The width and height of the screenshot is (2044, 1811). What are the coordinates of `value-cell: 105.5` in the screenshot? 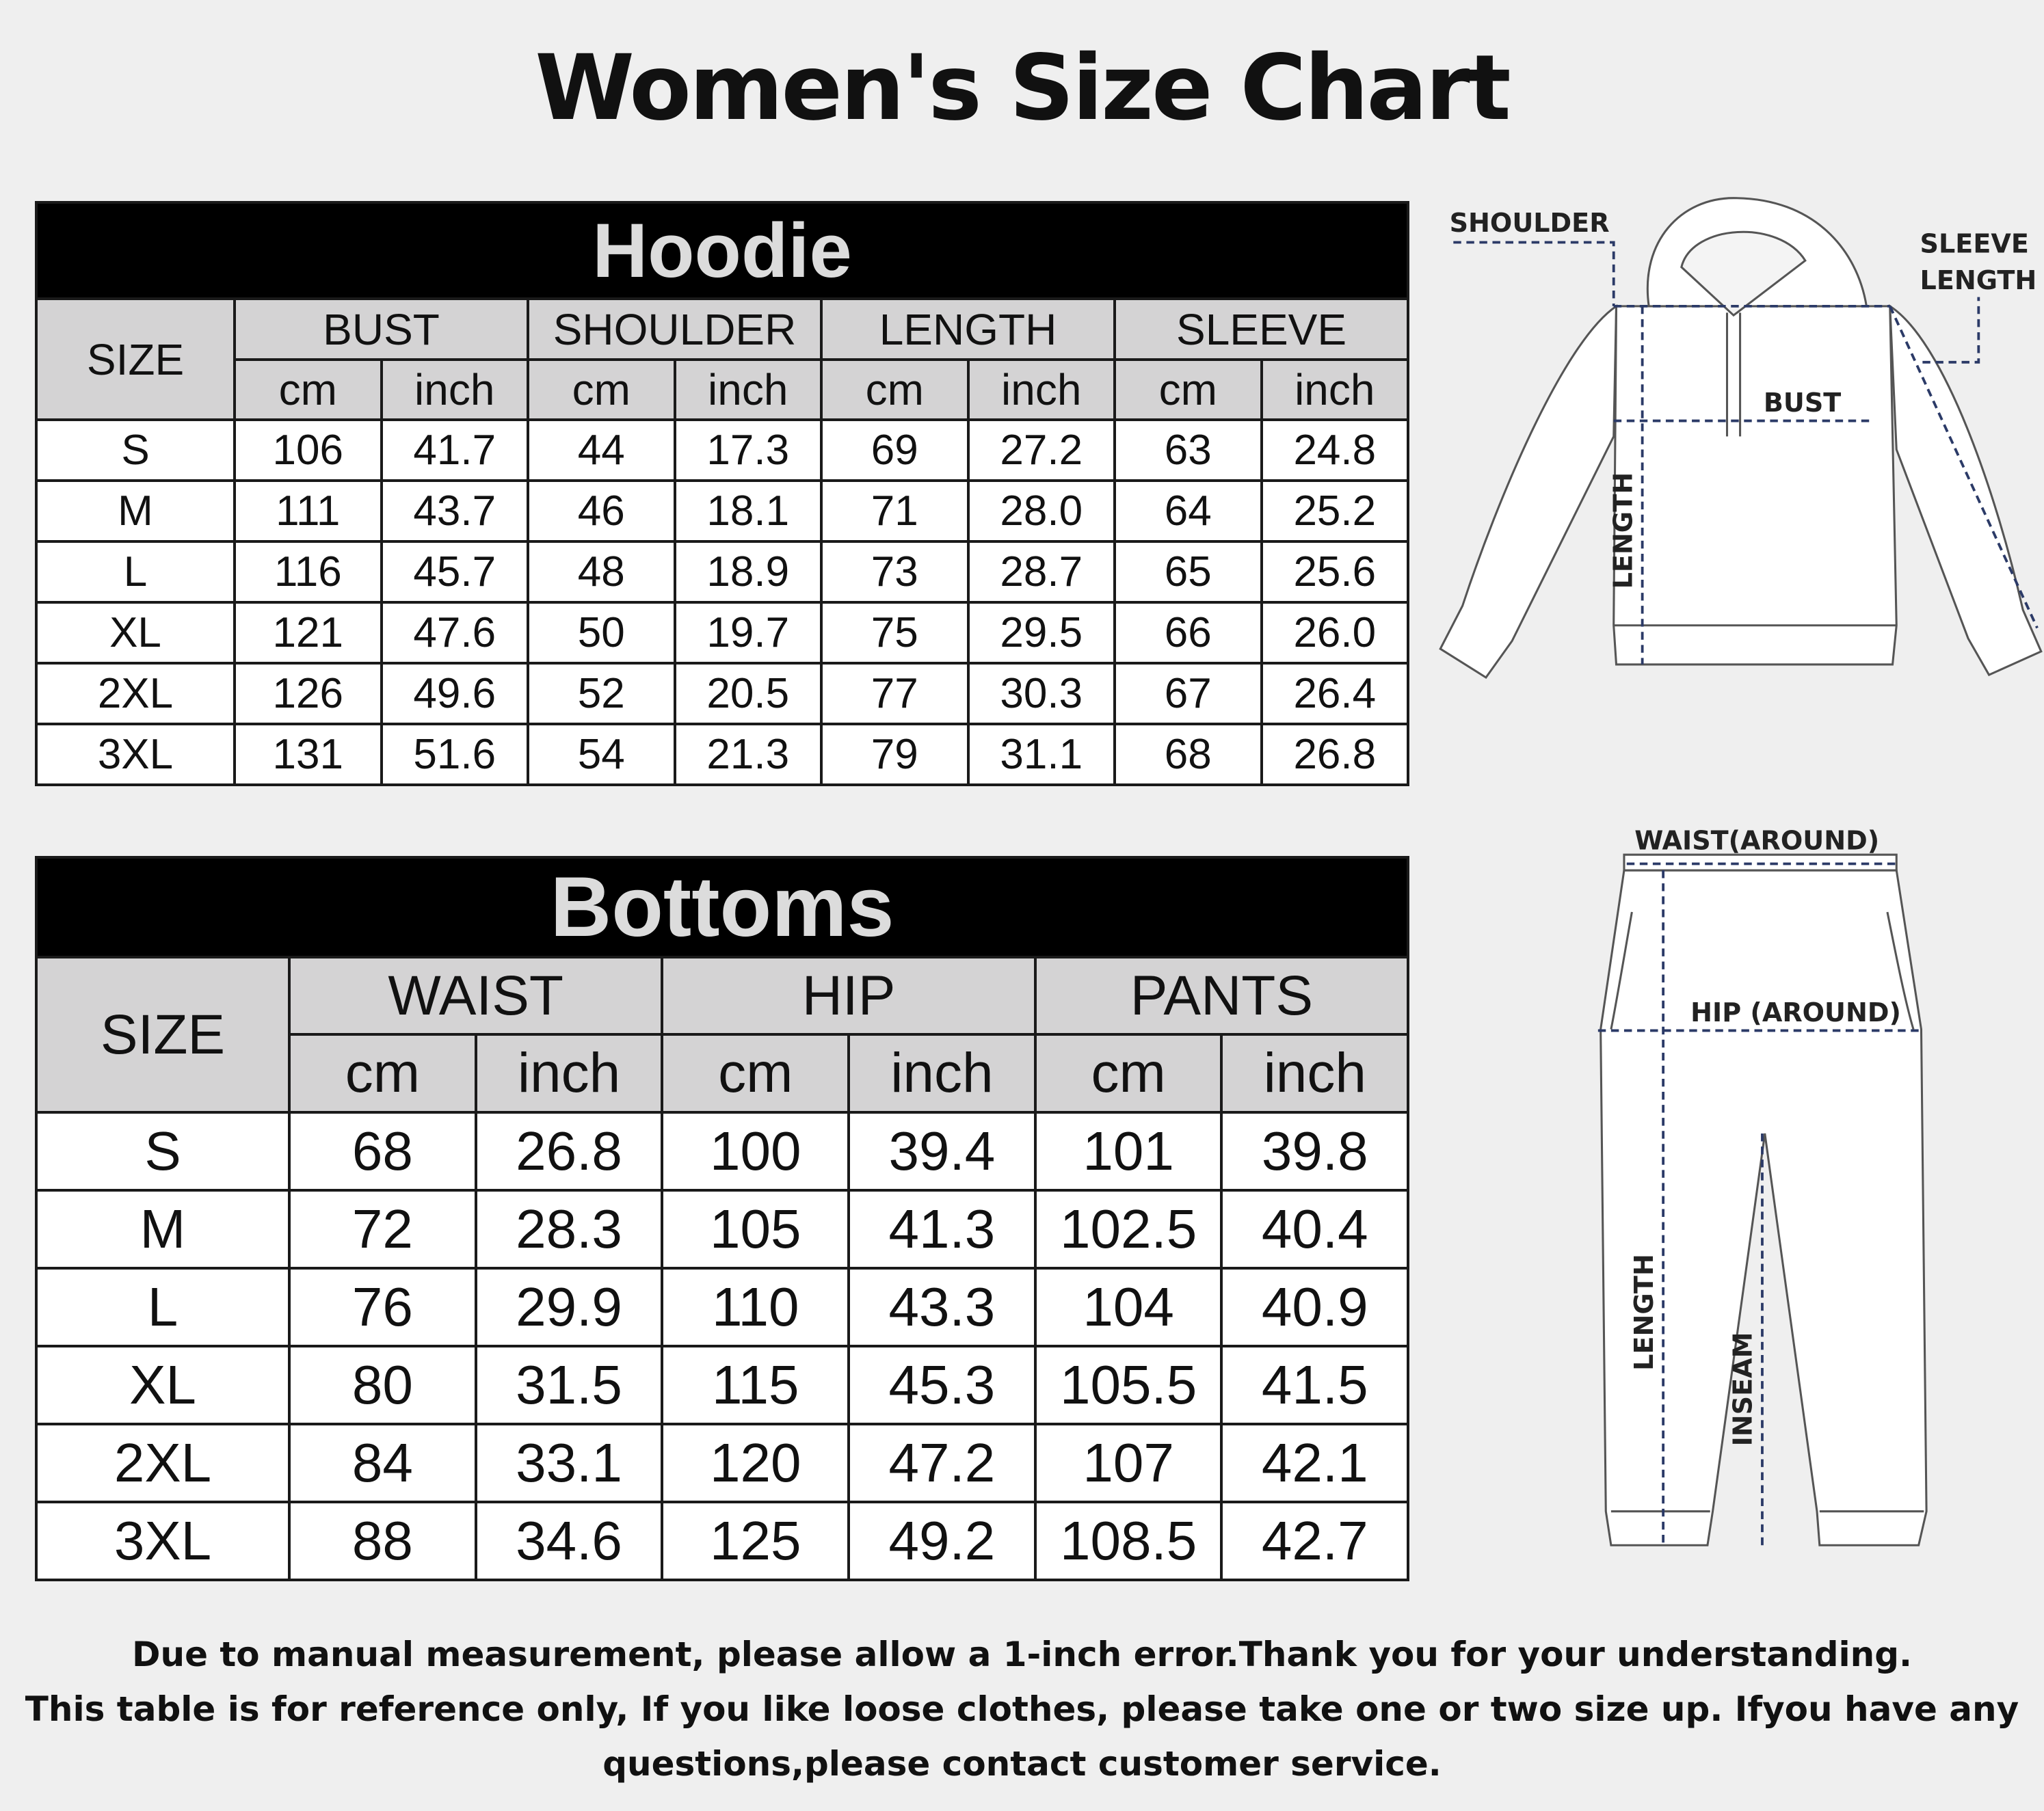 It's located at (1128, 1385).